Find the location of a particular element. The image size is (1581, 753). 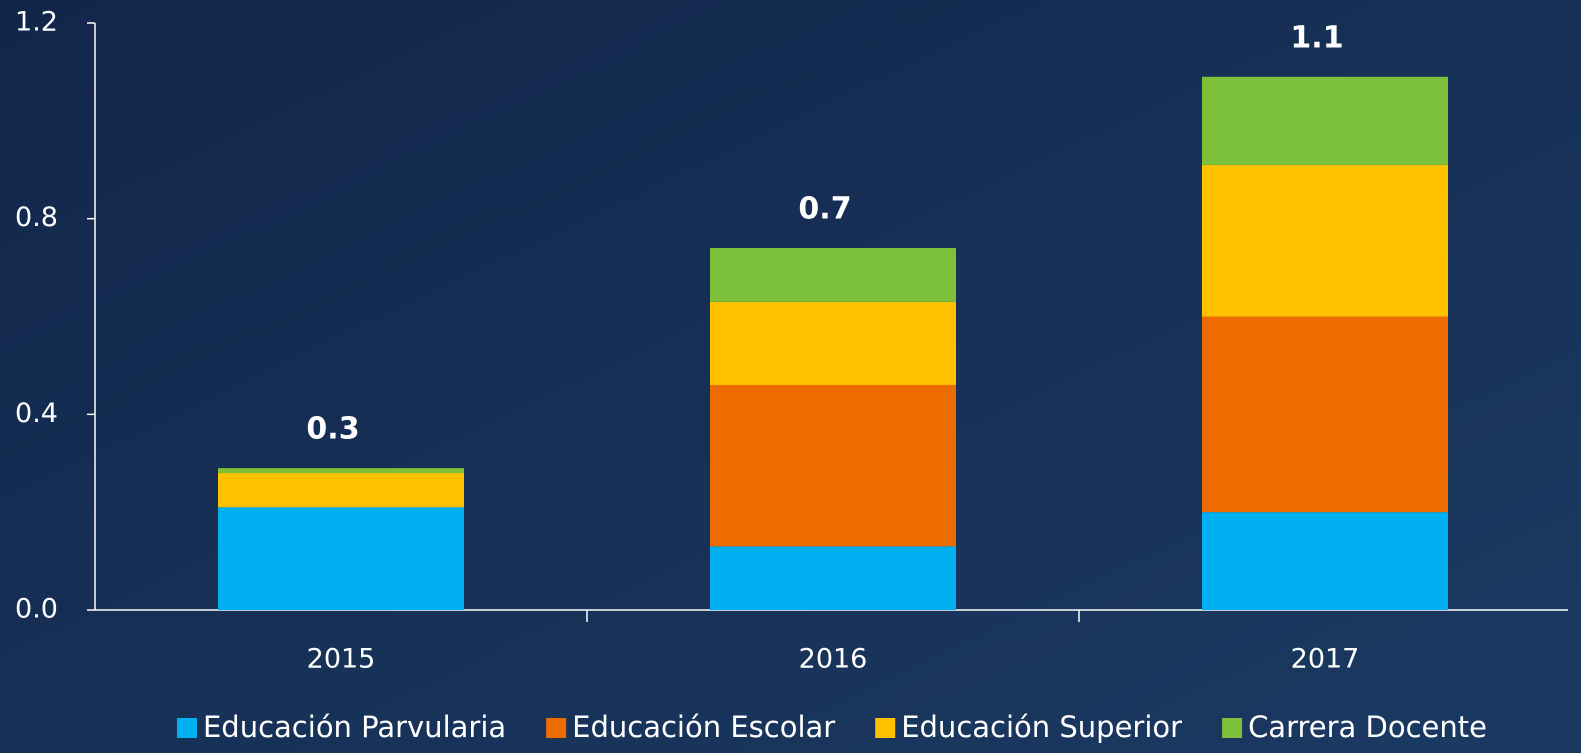

y-tick-label: 0.4 is located at coordinates (36, 413).